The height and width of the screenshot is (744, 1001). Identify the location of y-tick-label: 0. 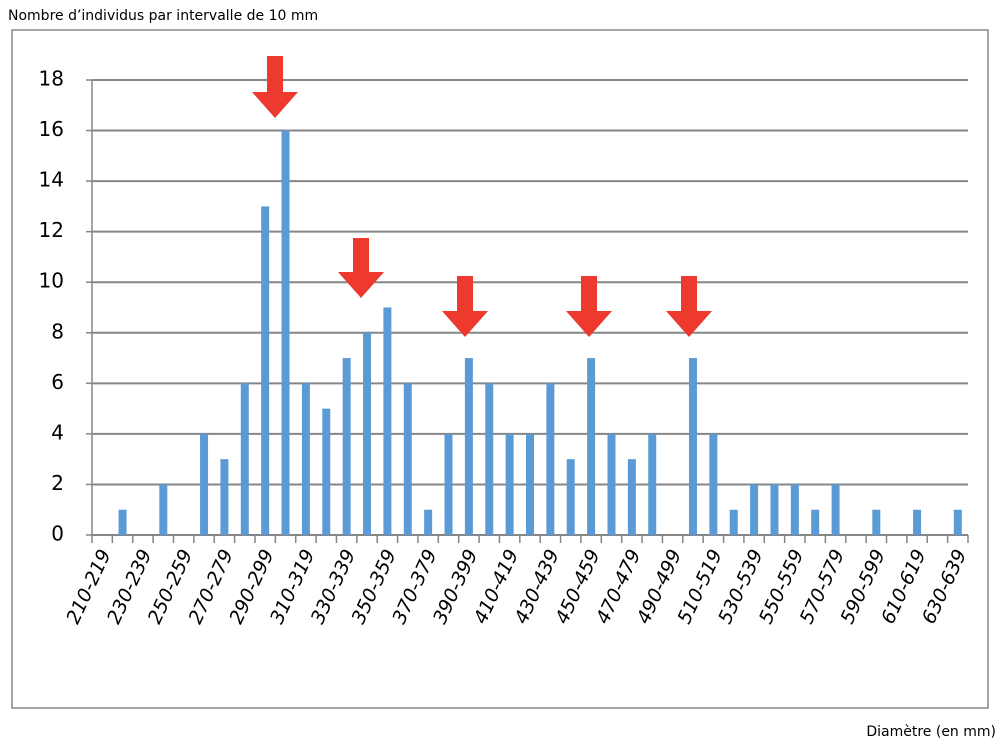
(57, 534).